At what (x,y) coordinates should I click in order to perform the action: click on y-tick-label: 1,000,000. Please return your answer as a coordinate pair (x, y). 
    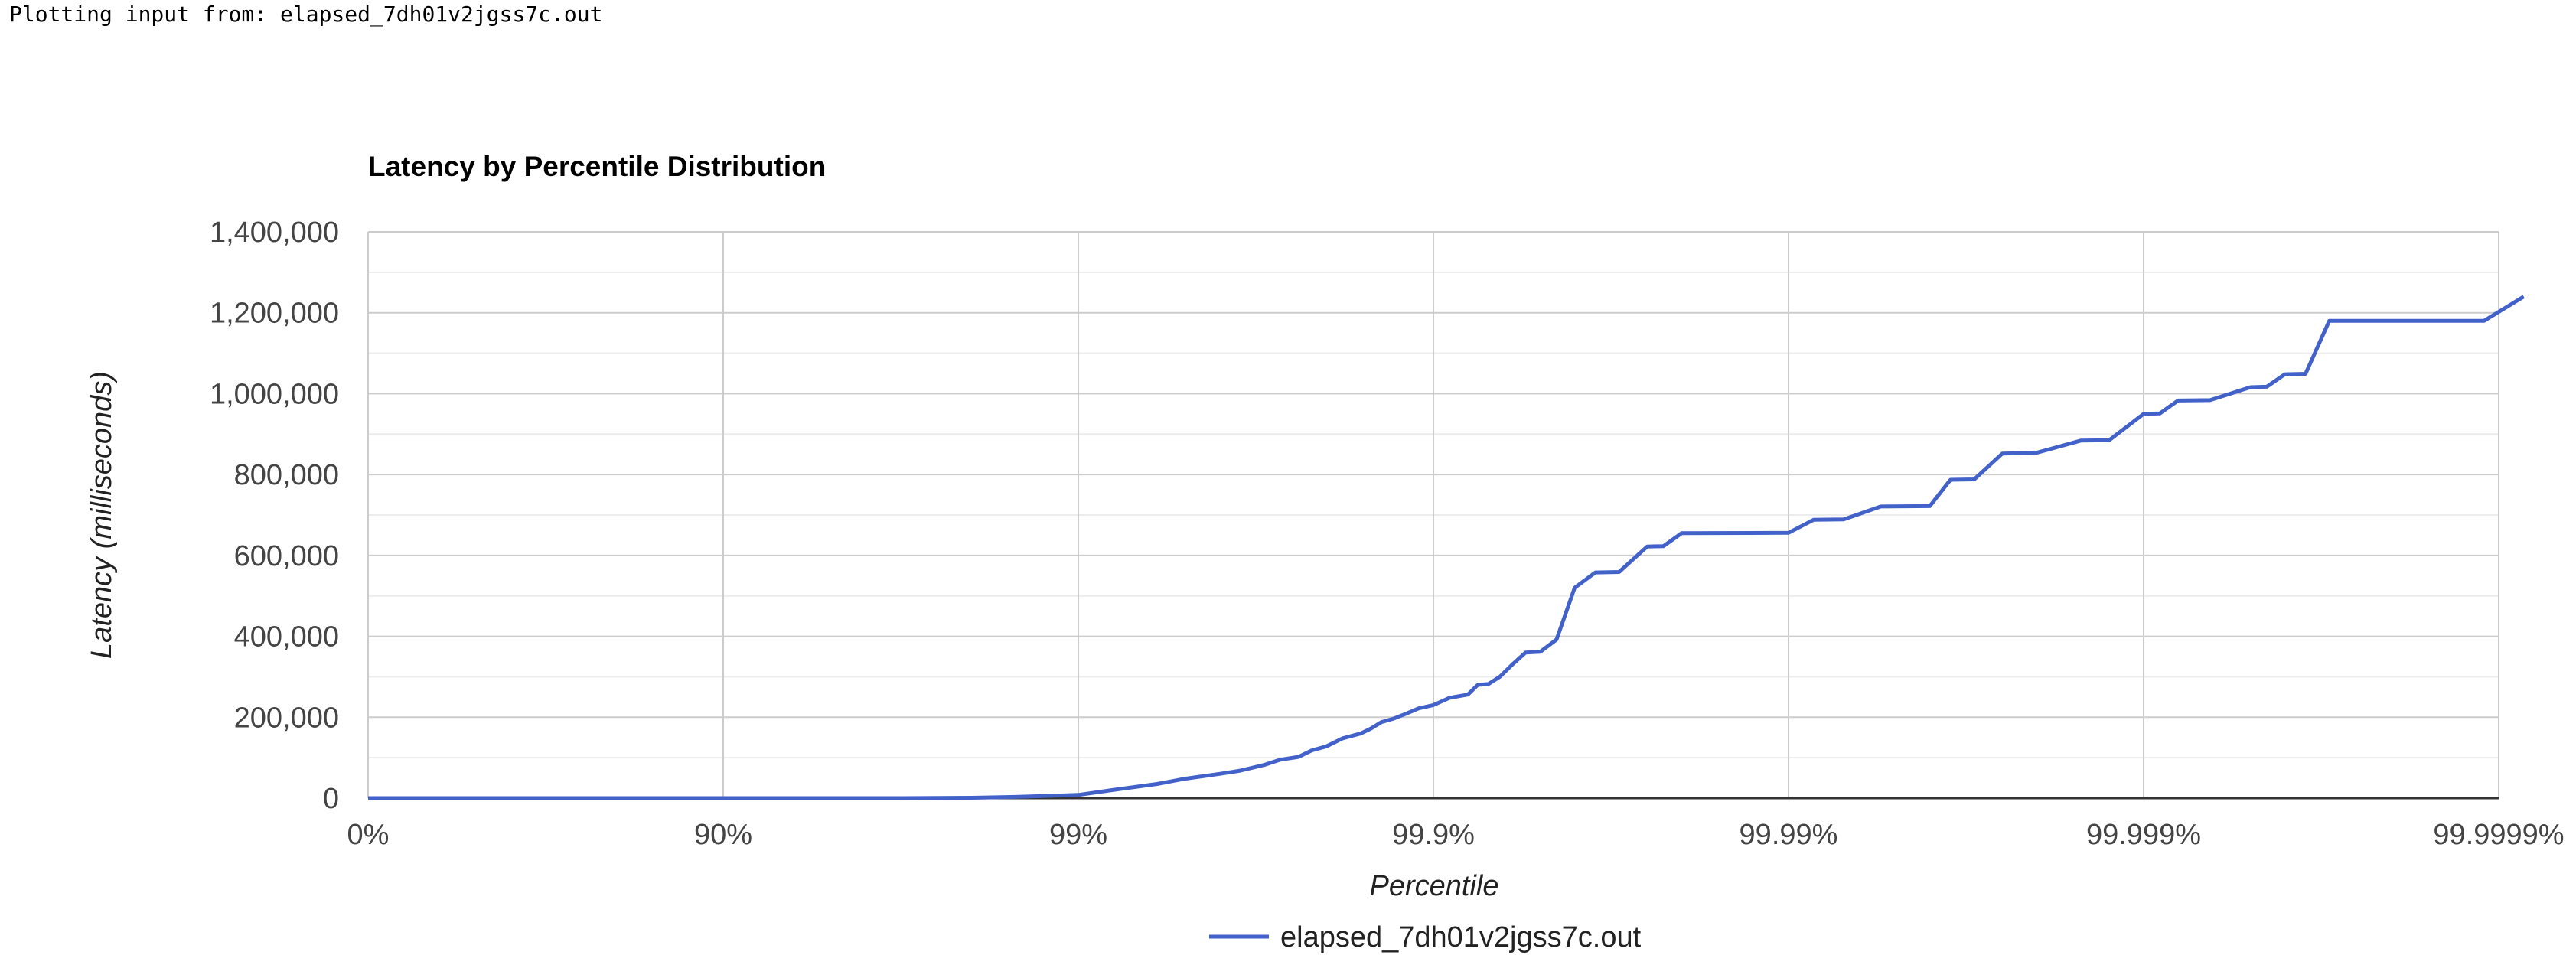
    Looking at the image, I should click on (274, 394).